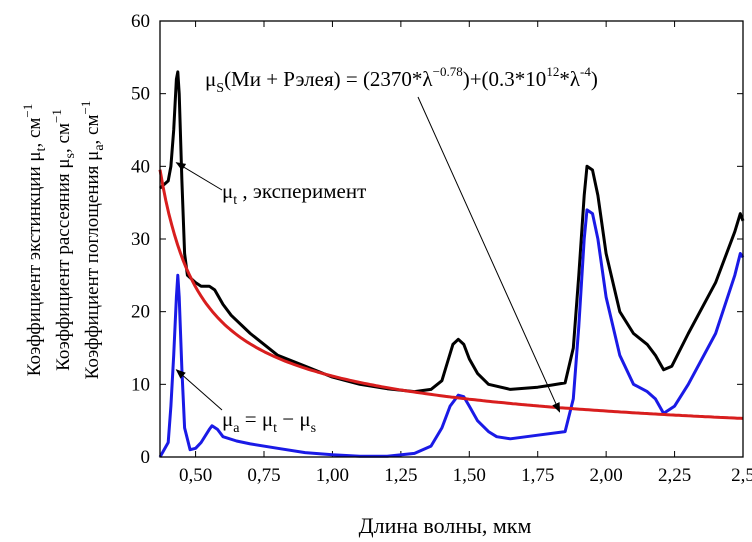 This screenshot has width=752, height=542. I want to click on x-tick-label: 1,50, so click(469, 475).